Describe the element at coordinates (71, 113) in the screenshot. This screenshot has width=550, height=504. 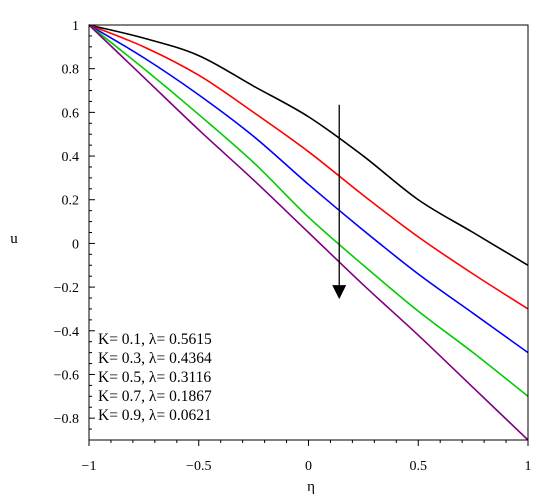
I see `y-tick-label: 0.6` at that location.